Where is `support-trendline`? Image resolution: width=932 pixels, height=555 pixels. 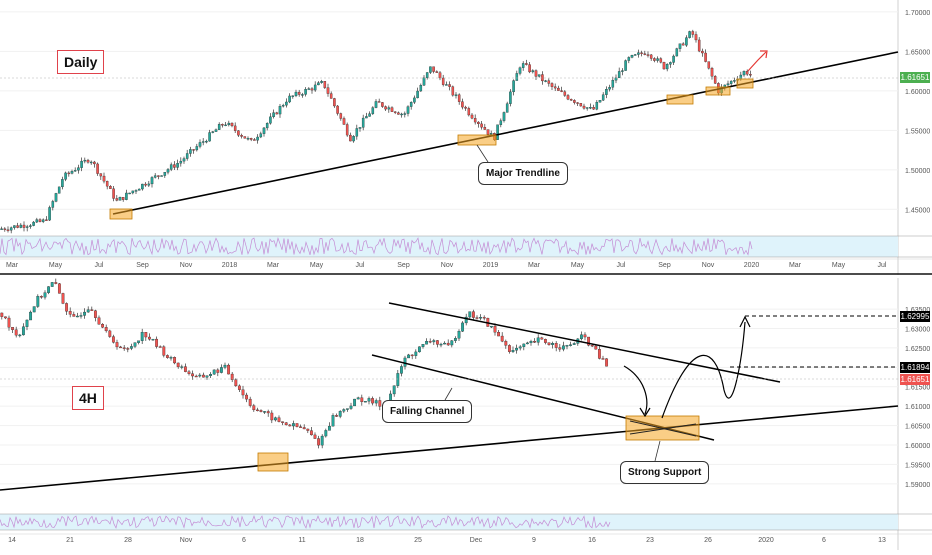
support-trendline is located at coordinates (449, 448).